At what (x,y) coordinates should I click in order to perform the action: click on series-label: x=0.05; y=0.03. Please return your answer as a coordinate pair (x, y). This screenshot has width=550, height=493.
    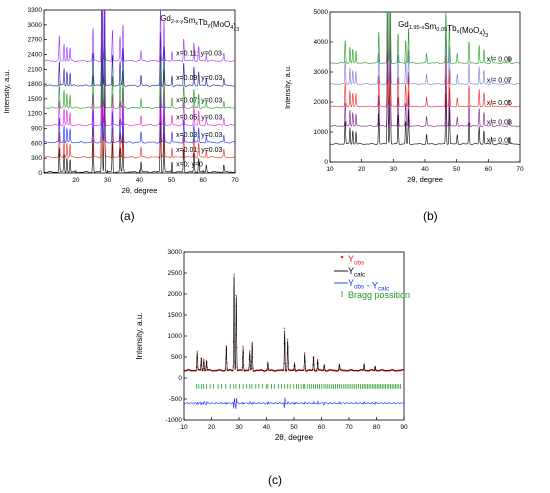
    Looking at the image, I should click on (199, 118).